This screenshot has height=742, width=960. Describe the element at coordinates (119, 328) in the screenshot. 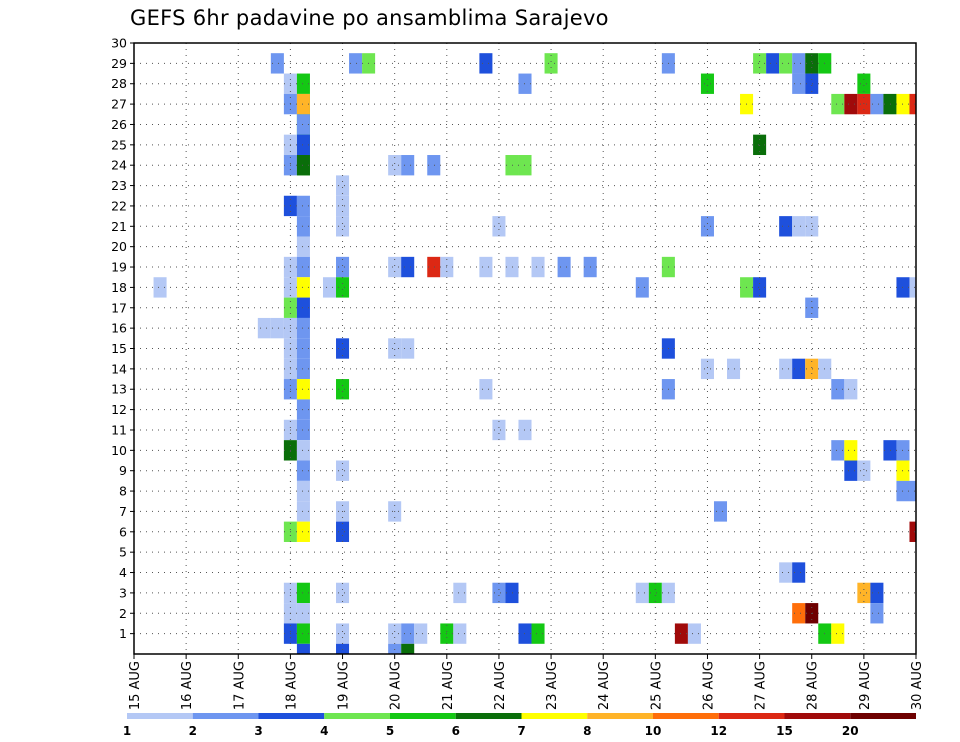

I see `y-tick-label: 16` at that location.